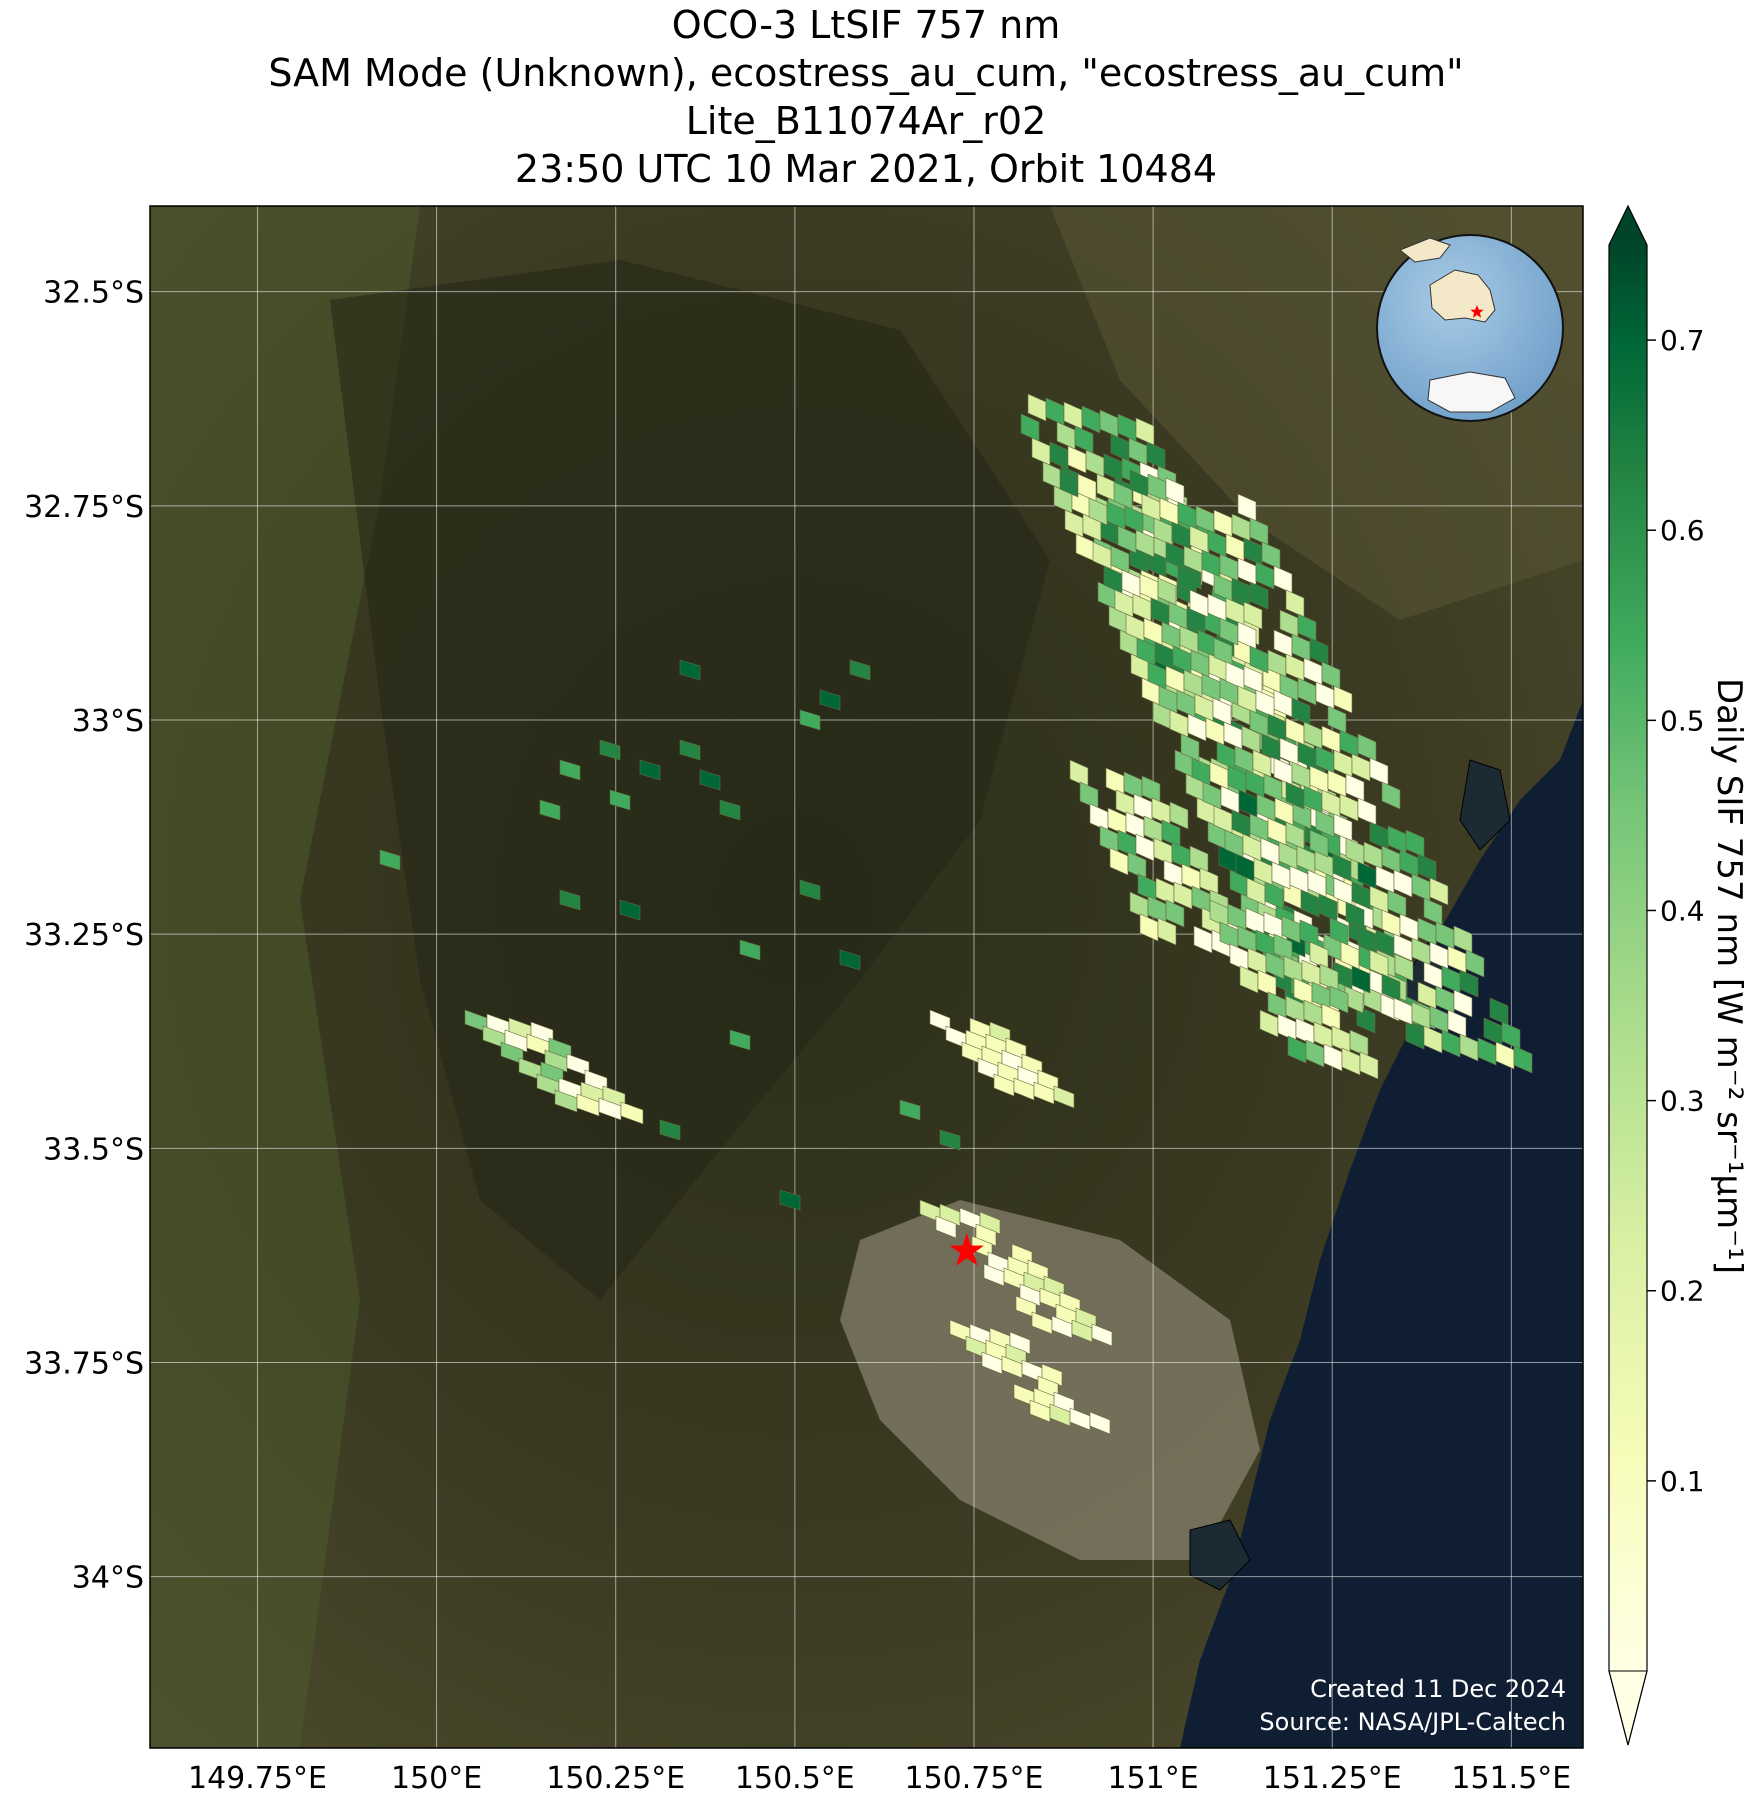 This screenshot has width=1762, height=1795. Describe the element at coordinates (866, 121) in the screenshot. I see `title-line-3: Lite_B11074Ar_r02` at that location.